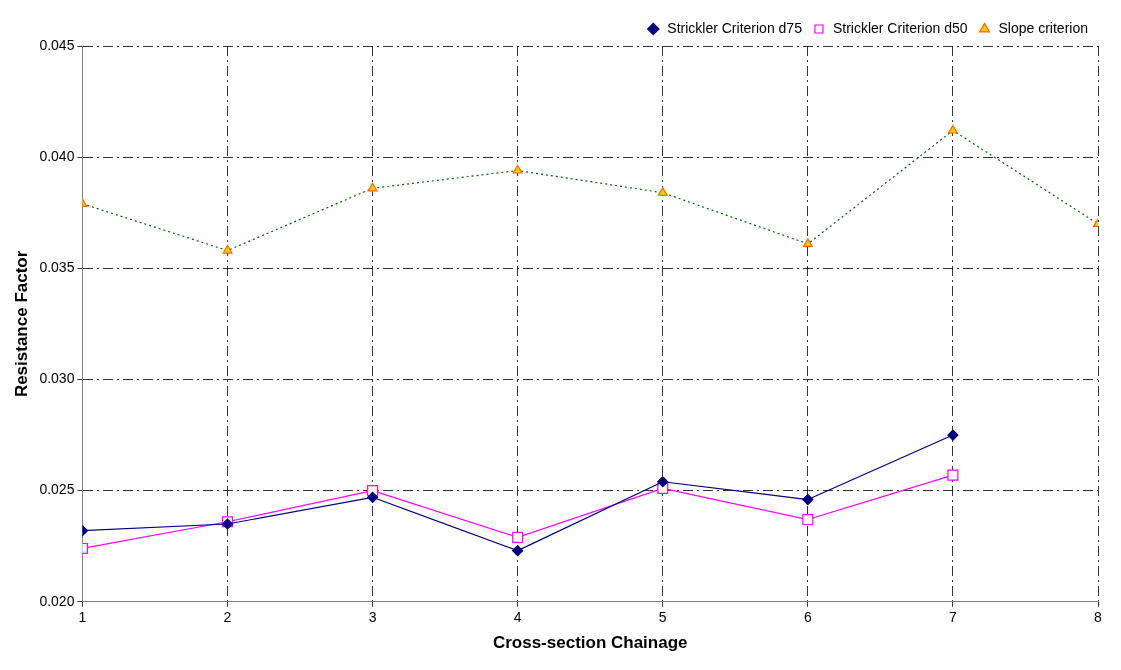 This screenshot has width=1121, height=670. What do you see at coordinates (900, 27) in the screenshot?
I see `legend-label: Strickler Criterion d50` at bounding box center [900, 27].